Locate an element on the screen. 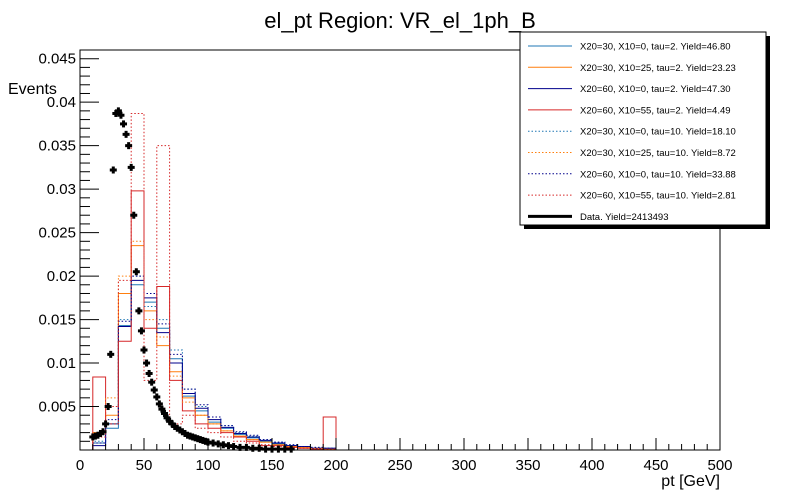  legend-entry-label: X20=30, X10=25, tau=10. Yield=8.72 is located at coordinates (658, 153).